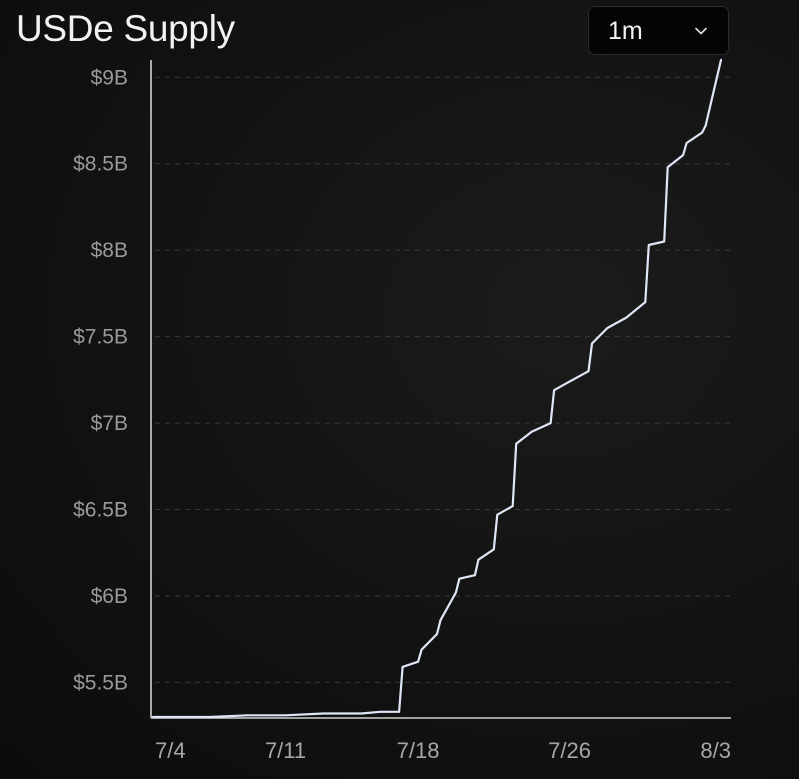 This screenshot has width=799, height=779. I want to click on y-tick-label: $6.5B, so click(100, 510).